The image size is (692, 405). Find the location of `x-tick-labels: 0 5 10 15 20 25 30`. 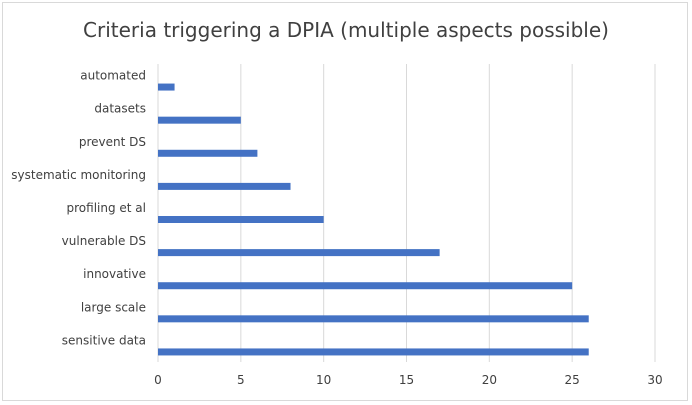

x-tick-labels: 0 5 10 15 20 25 30 is located at coordinates (408, 380).